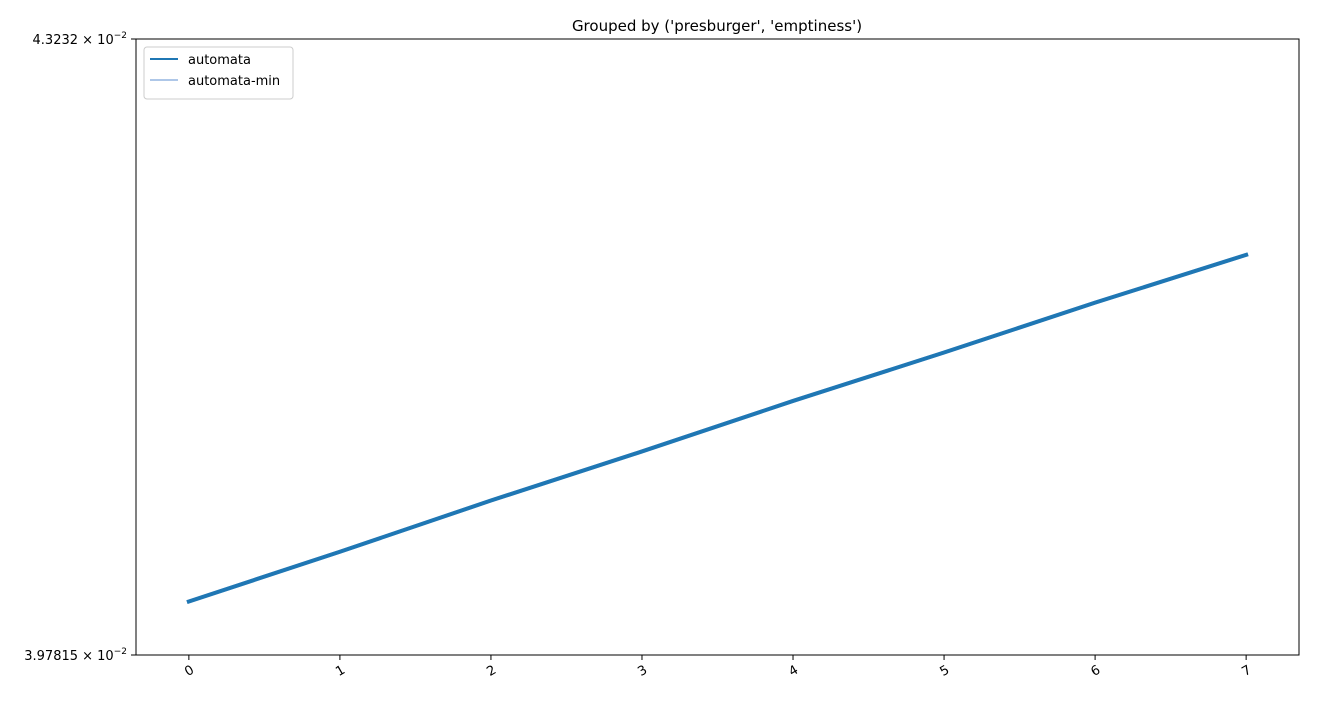 This screenshot has width=1319, height=702. What do you see at coordinates (80, 39) in the screenshot?
I see `y-tick-label: 4.3232 × 10⁻²` at bounding box center [80, 39].